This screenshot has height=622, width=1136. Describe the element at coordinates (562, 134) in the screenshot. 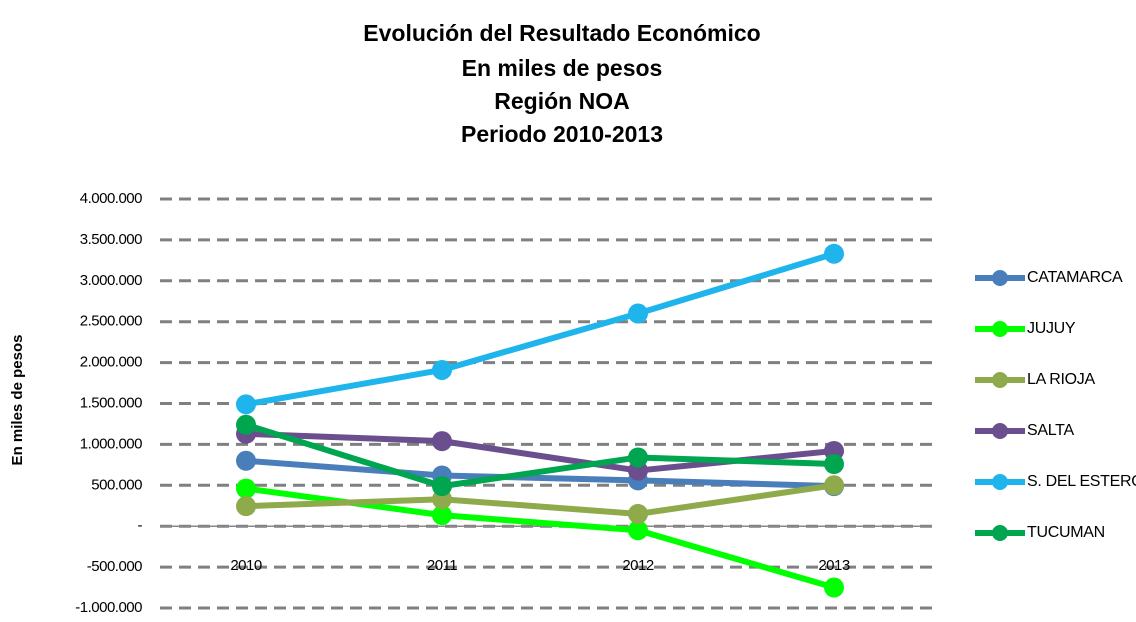

I see `chart-title: Periodo 2010-2013` at that location.